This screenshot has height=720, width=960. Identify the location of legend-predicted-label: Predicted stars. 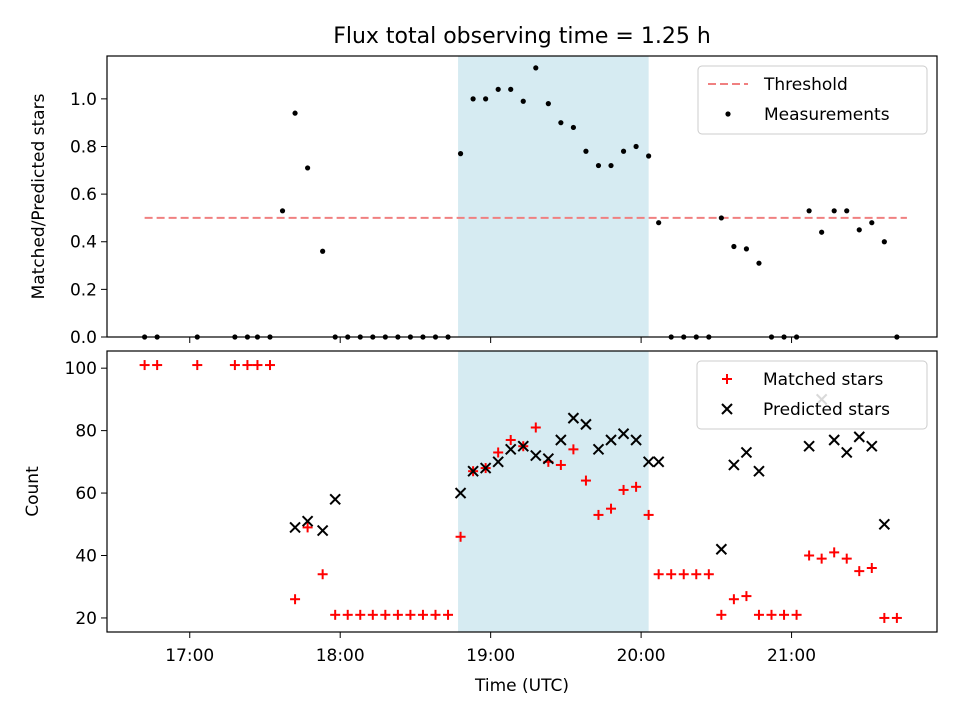
(826, 410).